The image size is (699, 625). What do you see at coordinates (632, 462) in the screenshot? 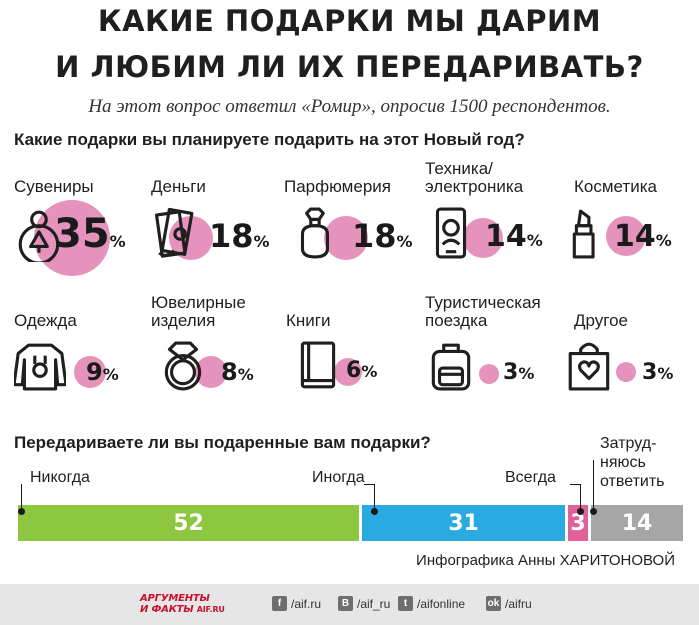
I see `bar-category-label: Затруд-няюсь ответить` at bounding box center [632, 462].